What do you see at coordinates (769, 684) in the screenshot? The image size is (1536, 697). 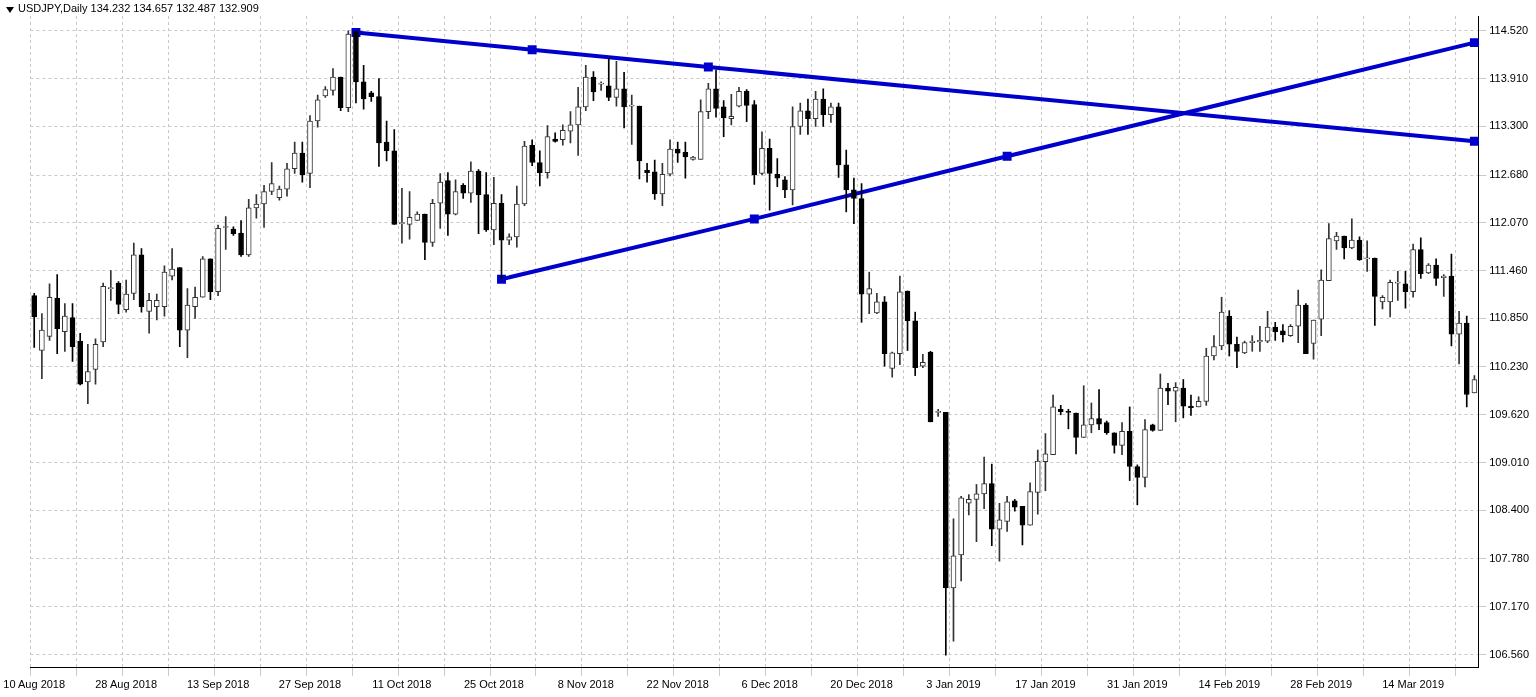 I see `x-tick-label: 6 Dec 2018` at bounding box center [769, 684].